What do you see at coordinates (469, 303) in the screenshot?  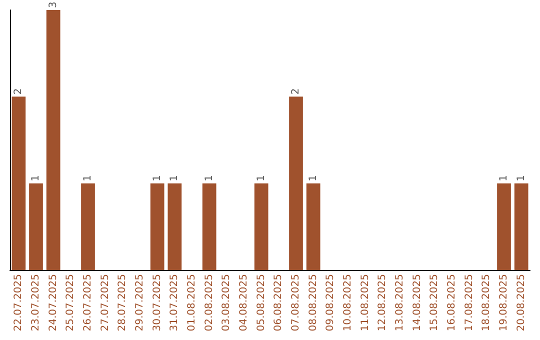 I see `x-tick-label: 17.08.2025` at bounding box center [469, 303].